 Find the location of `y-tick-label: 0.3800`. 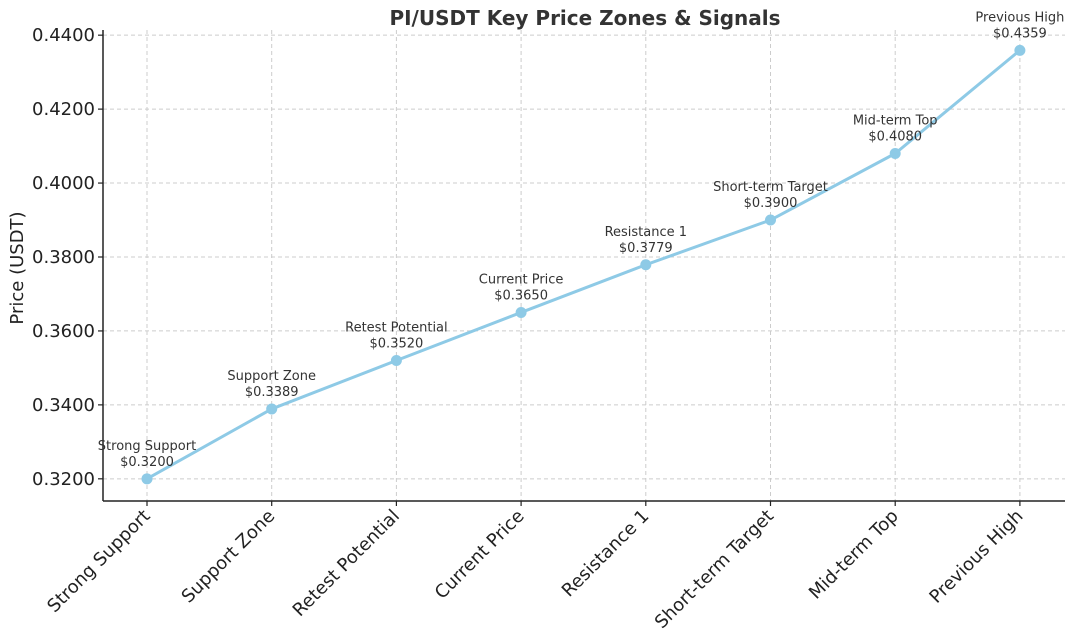

y-tick-label: 0.3800 is located at coordinates (63, 257).